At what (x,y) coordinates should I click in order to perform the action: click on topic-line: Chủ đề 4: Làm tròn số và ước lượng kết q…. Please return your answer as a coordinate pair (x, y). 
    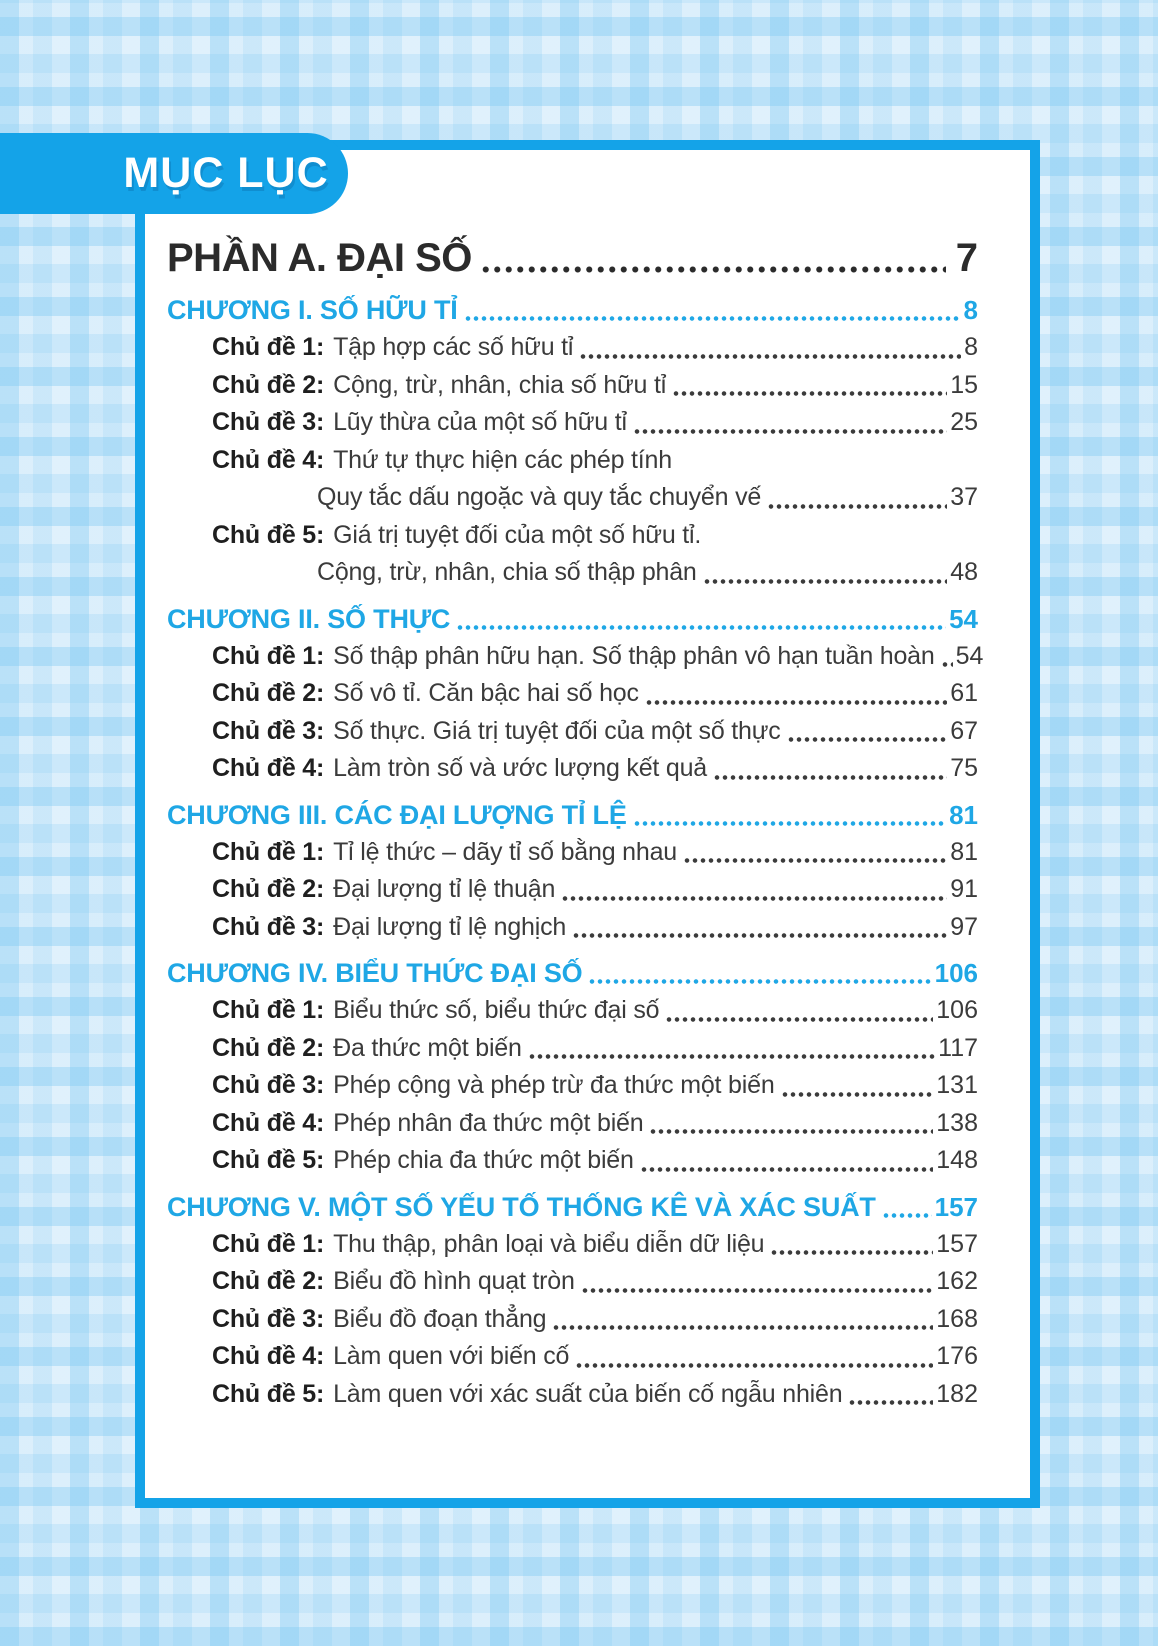
    Looking at the image, I should click on (572, 769).